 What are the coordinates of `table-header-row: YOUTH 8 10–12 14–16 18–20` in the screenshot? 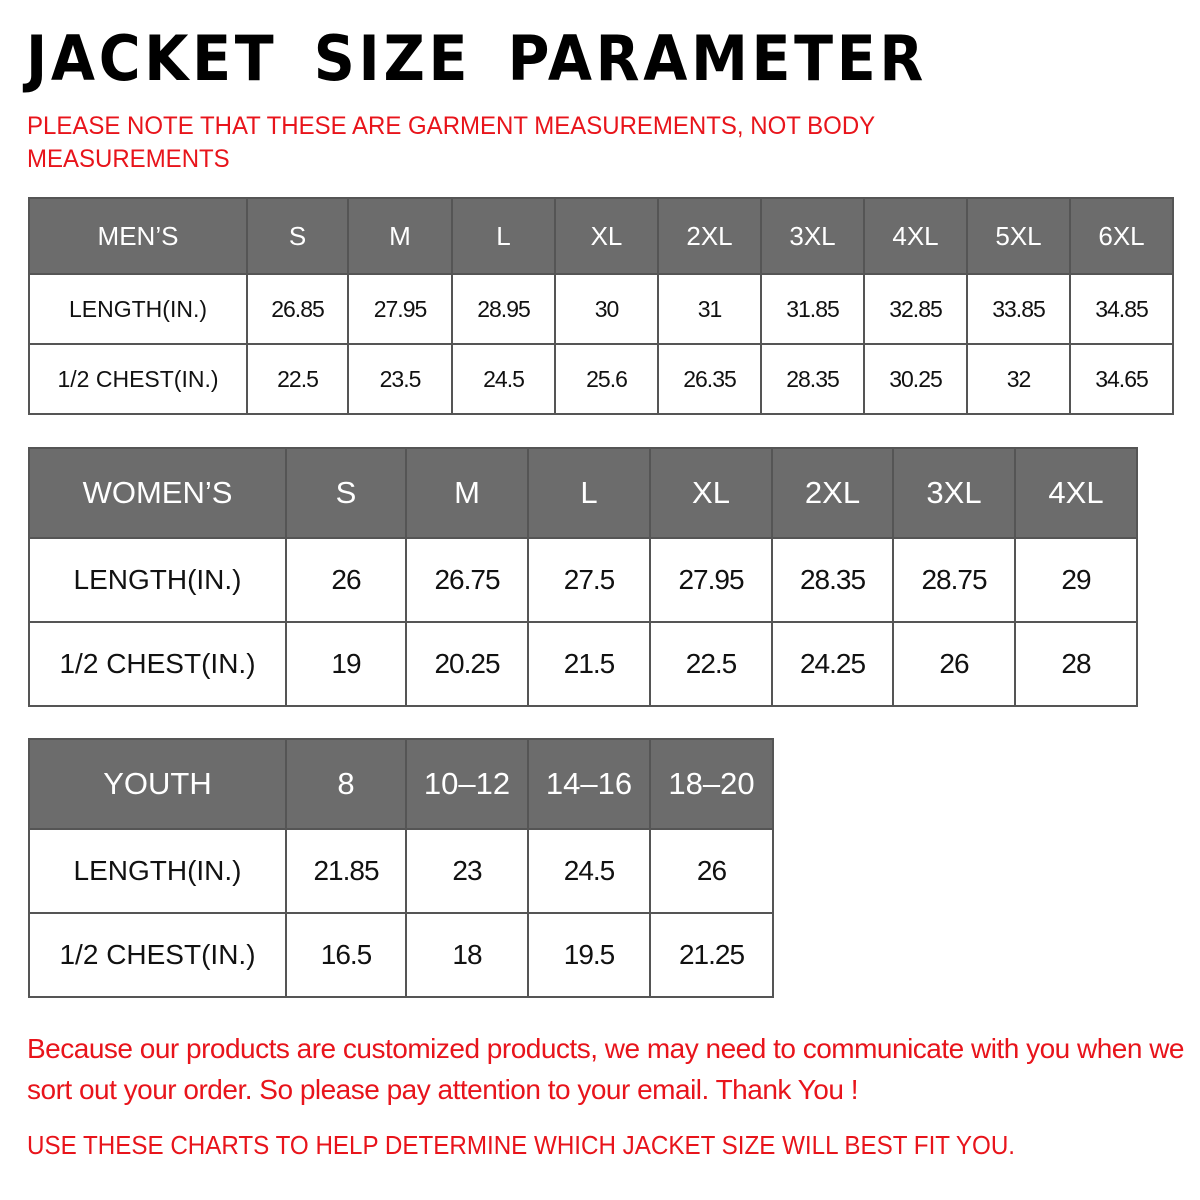 It's located at (401, 784).